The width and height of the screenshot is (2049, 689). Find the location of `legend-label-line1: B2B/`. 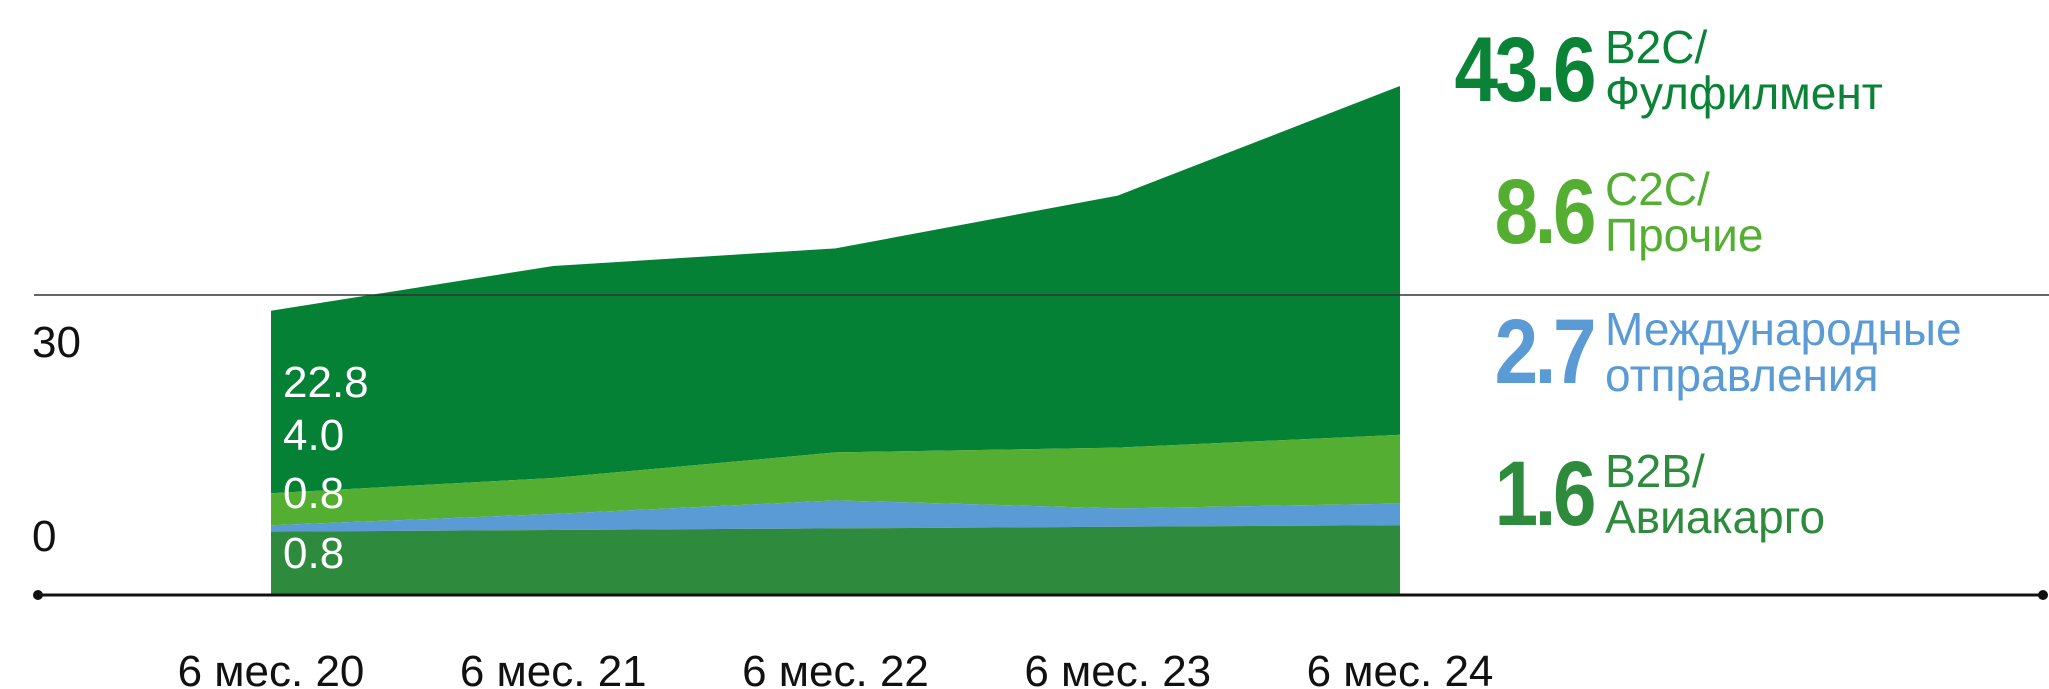

legend-label-line1: B2B/ is located at coordinates (1655, 471).